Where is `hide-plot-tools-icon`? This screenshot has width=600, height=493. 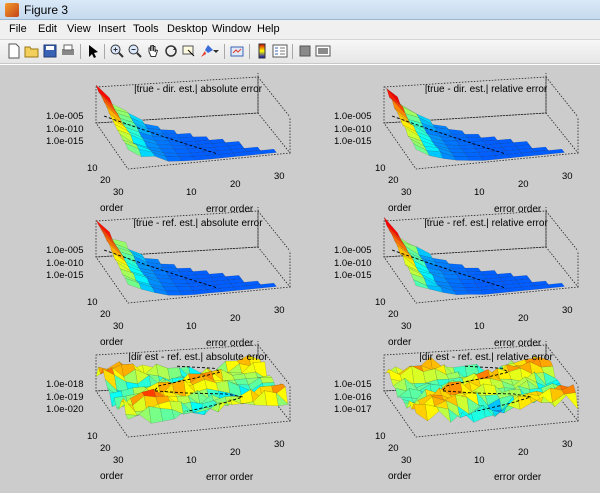
hide-plot-tools-icon is located at coordinates (305, 51).